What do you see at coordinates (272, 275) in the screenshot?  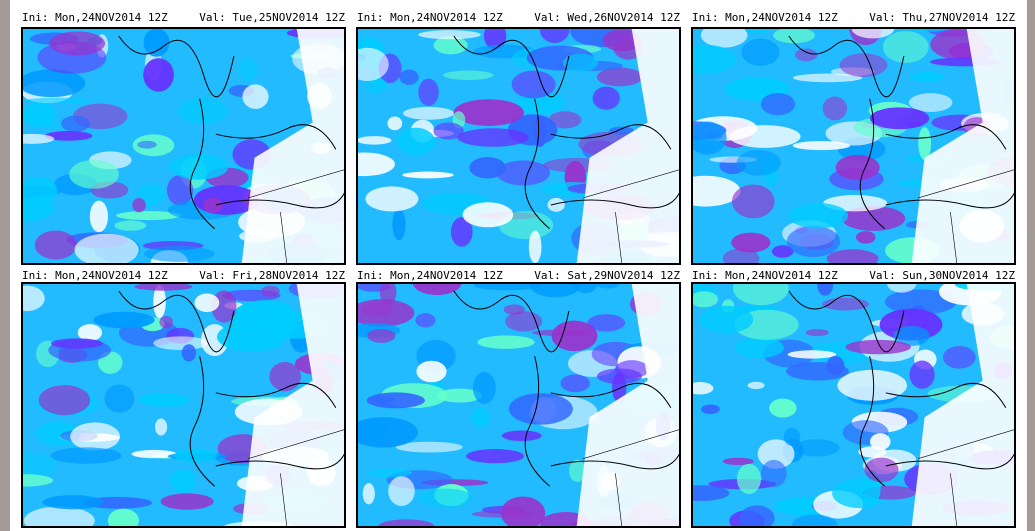 I see `valid-time-label: Val: Fri,28NOV2014 12Z` at bounding box center [272, 275].